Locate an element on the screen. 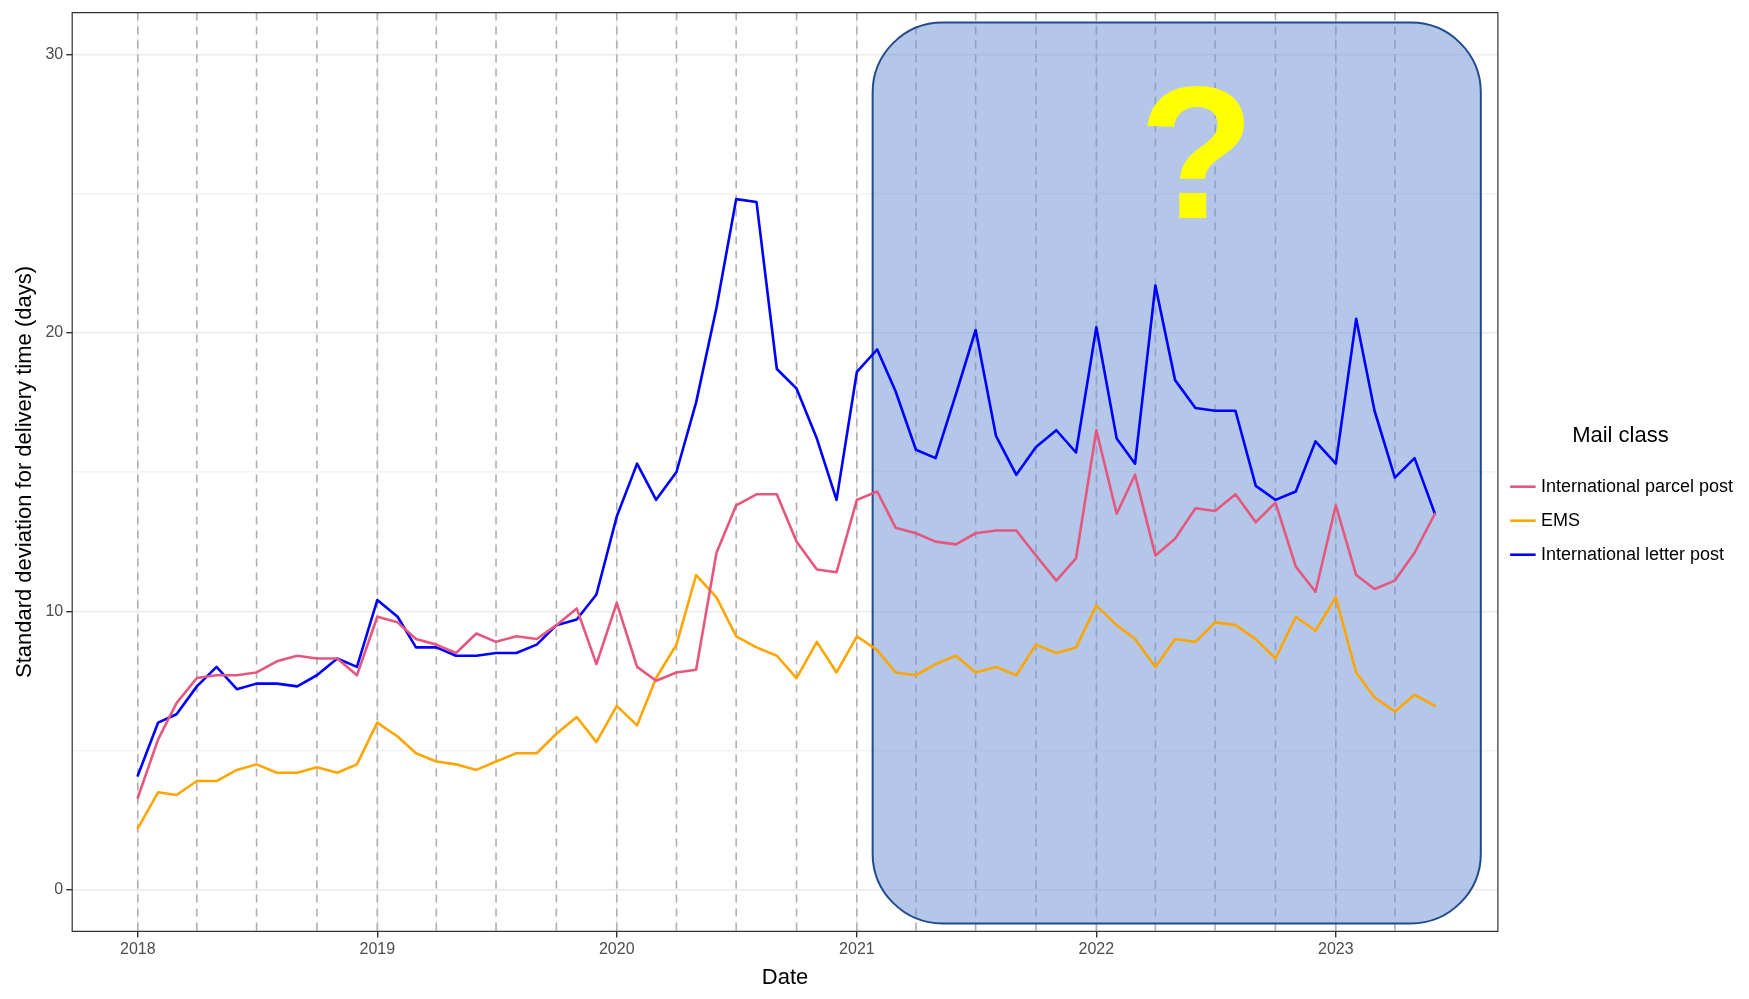 The image size is (1749, 999). legend-label: International parcel post is located at coordinates (1636, 485).